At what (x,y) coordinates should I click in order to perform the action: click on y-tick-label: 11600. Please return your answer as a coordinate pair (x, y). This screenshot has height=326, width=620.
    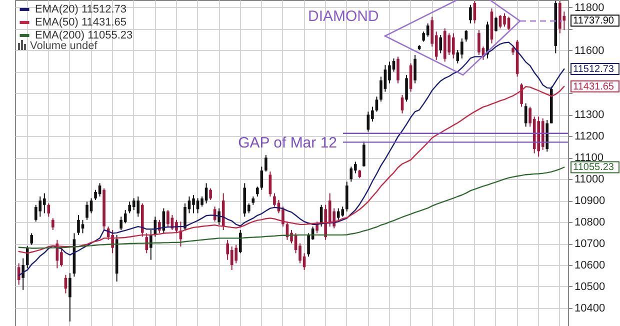
    Looking at the image, I should click on (589, 50).